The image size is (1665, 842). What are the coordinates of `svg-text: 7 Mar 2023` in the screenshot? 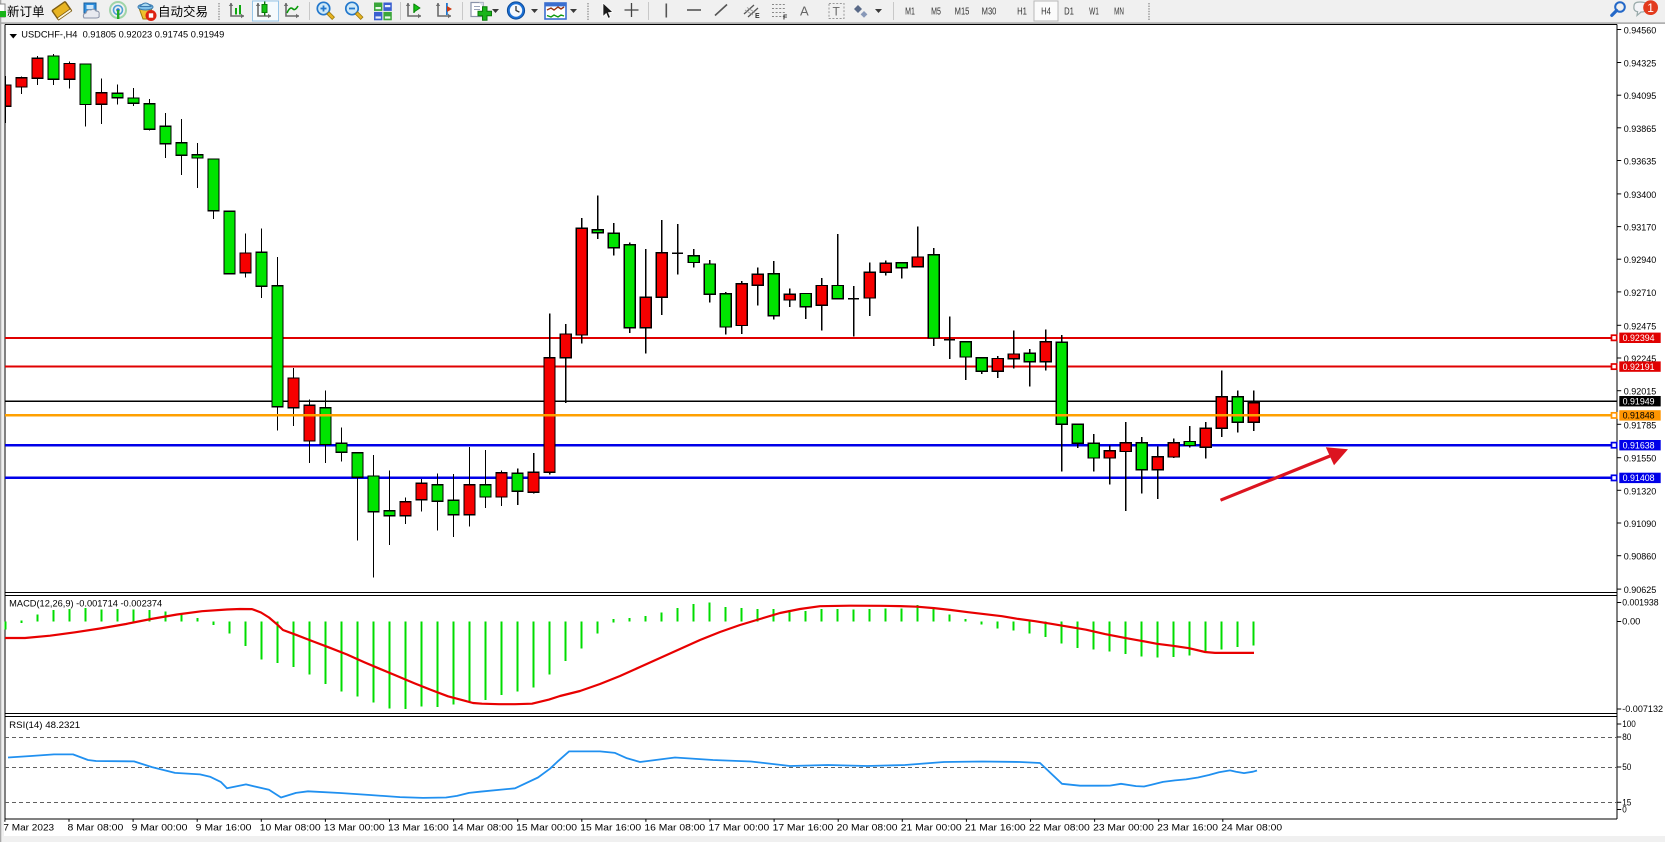 It's located at (28, 828).